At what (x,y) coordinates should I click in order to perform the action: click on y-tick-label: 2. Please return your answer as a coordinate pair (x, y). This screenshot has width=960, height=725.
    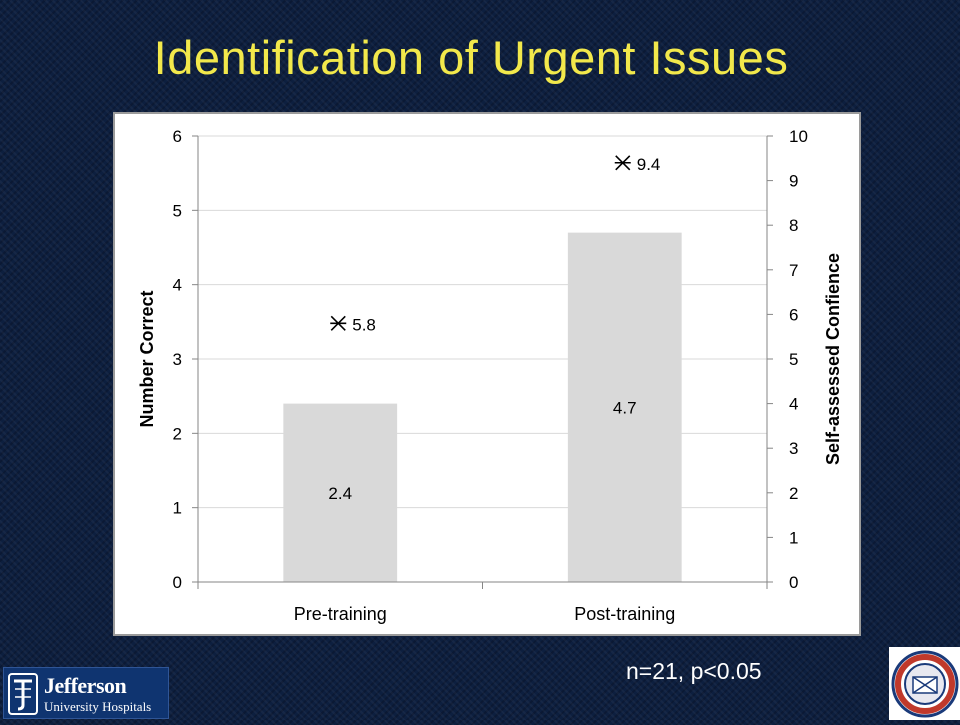
    Looking at the image, I should click on (177, 433).